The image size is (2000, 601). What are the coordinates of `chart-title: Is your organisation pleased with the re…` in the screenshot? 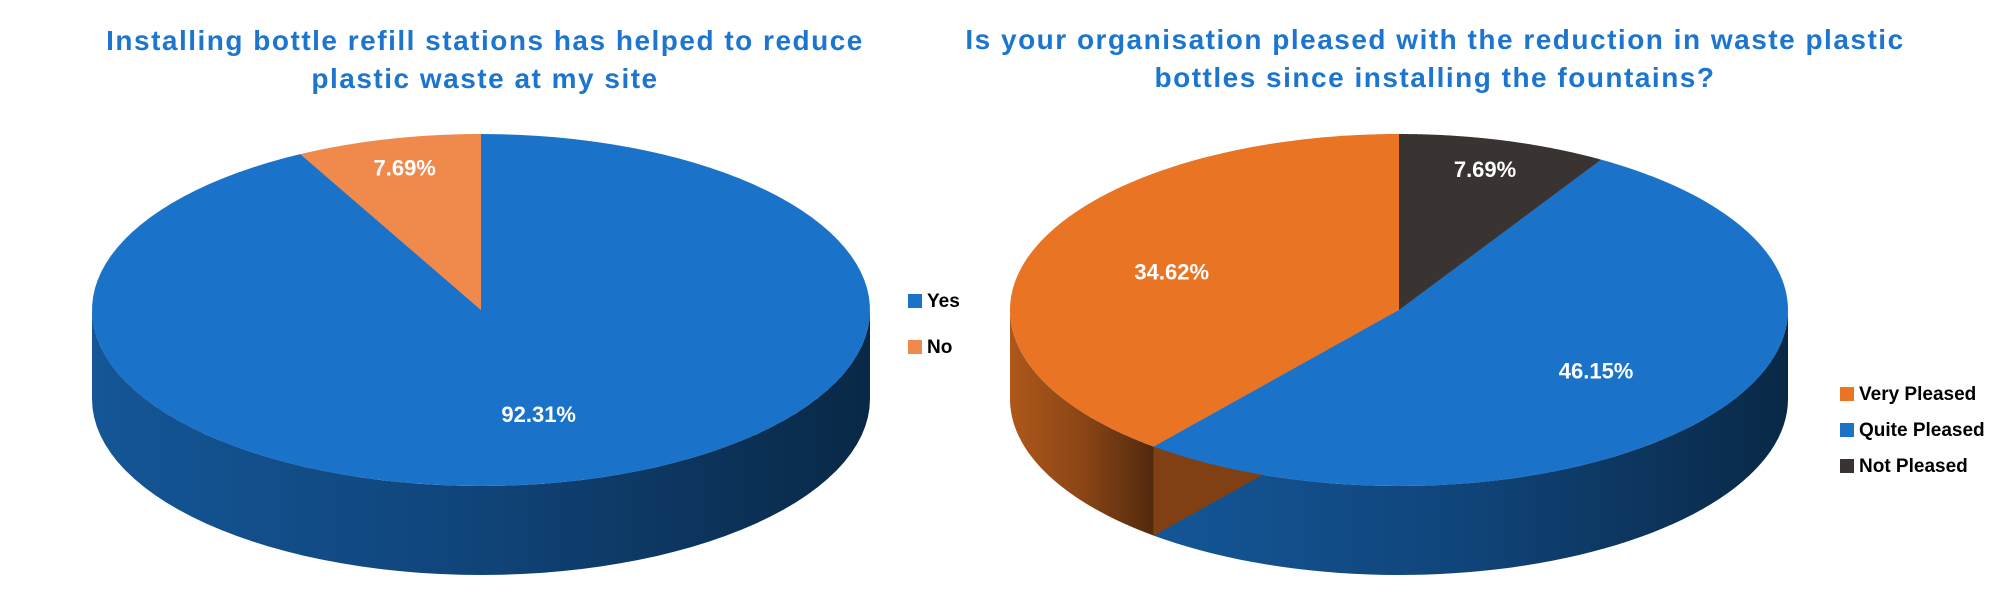 It's located at (1435, 58).